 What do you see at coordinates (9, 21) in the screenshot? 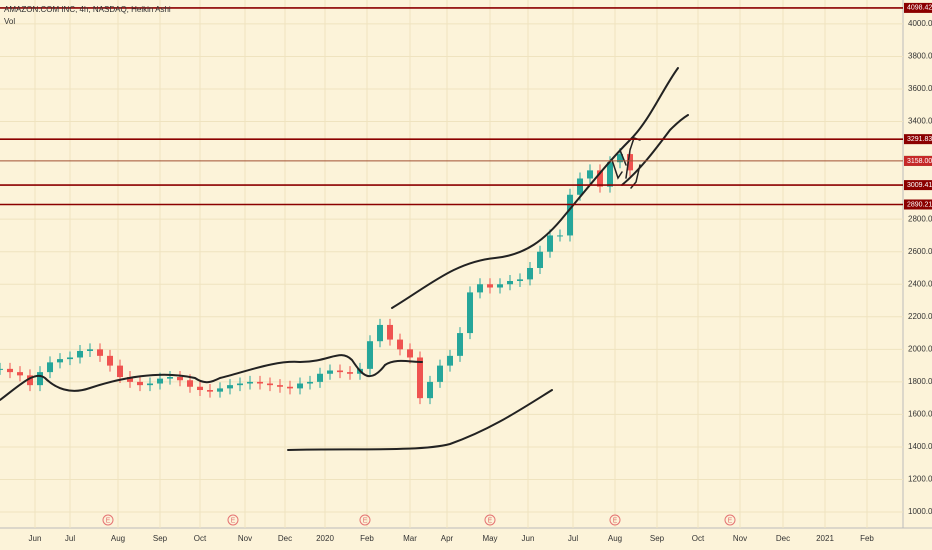
I see `indicator-label: Vol` at bounding box center [9, 21].